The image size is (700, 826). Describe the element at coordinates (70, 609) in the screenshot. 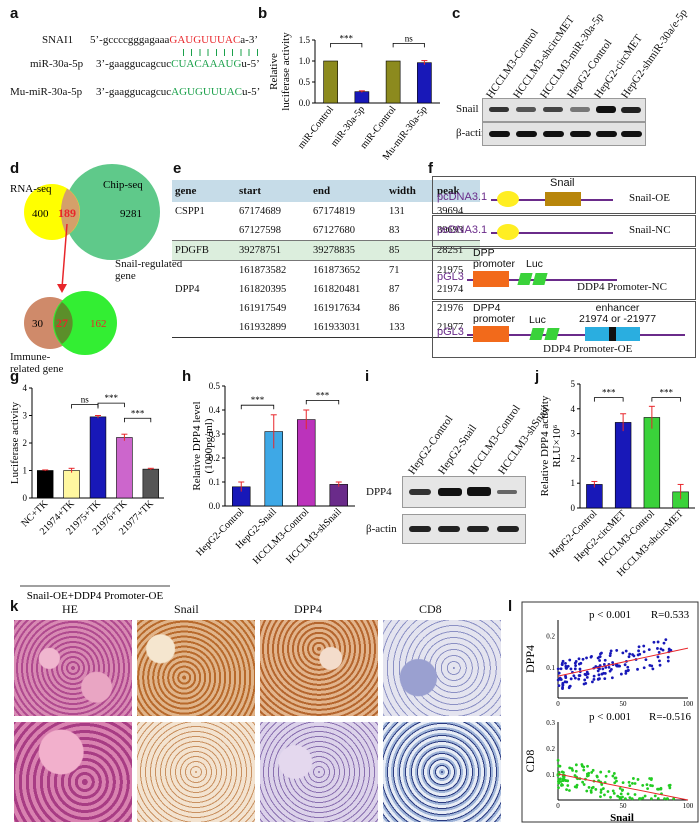

I see `ihc-col-he: HE` at that location.